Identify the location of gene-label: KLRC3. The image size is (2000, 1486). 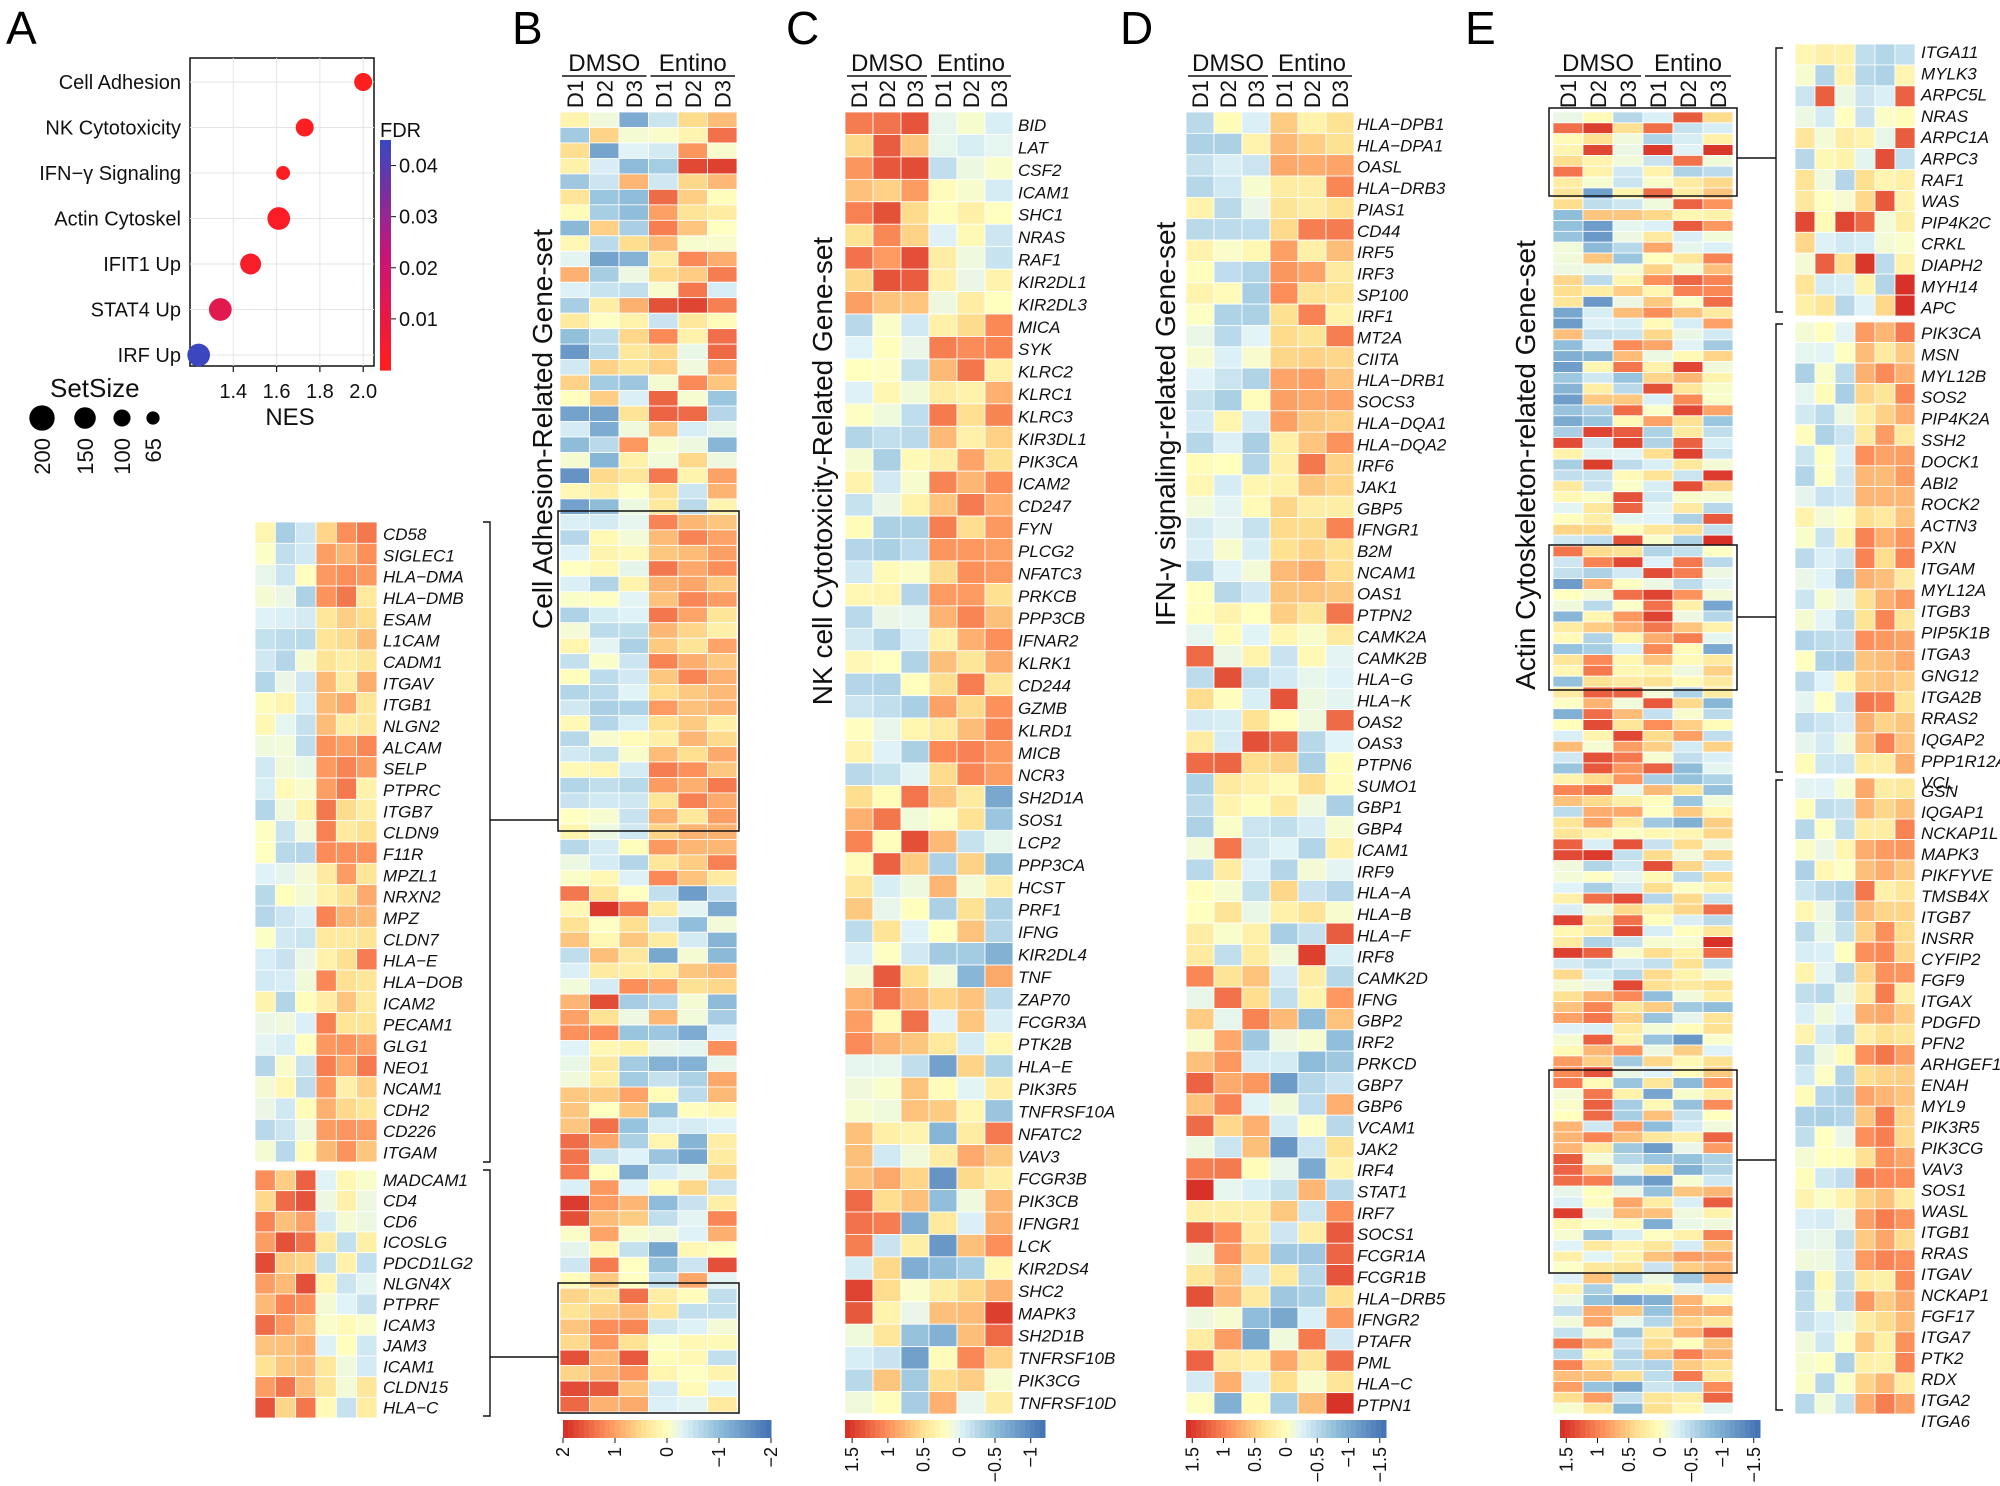
(1045, 416).